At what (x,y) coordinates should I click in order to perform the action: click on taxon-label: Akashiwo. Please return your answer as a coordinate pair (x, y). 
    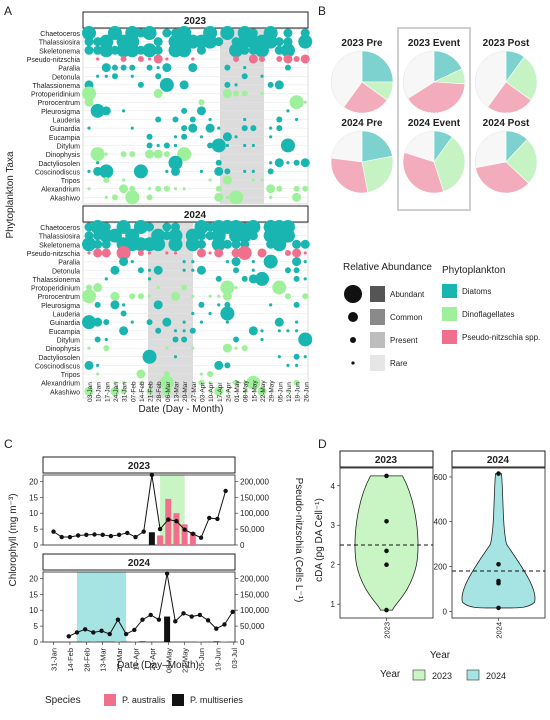
    Looking at the image, I should click on (65, 392).